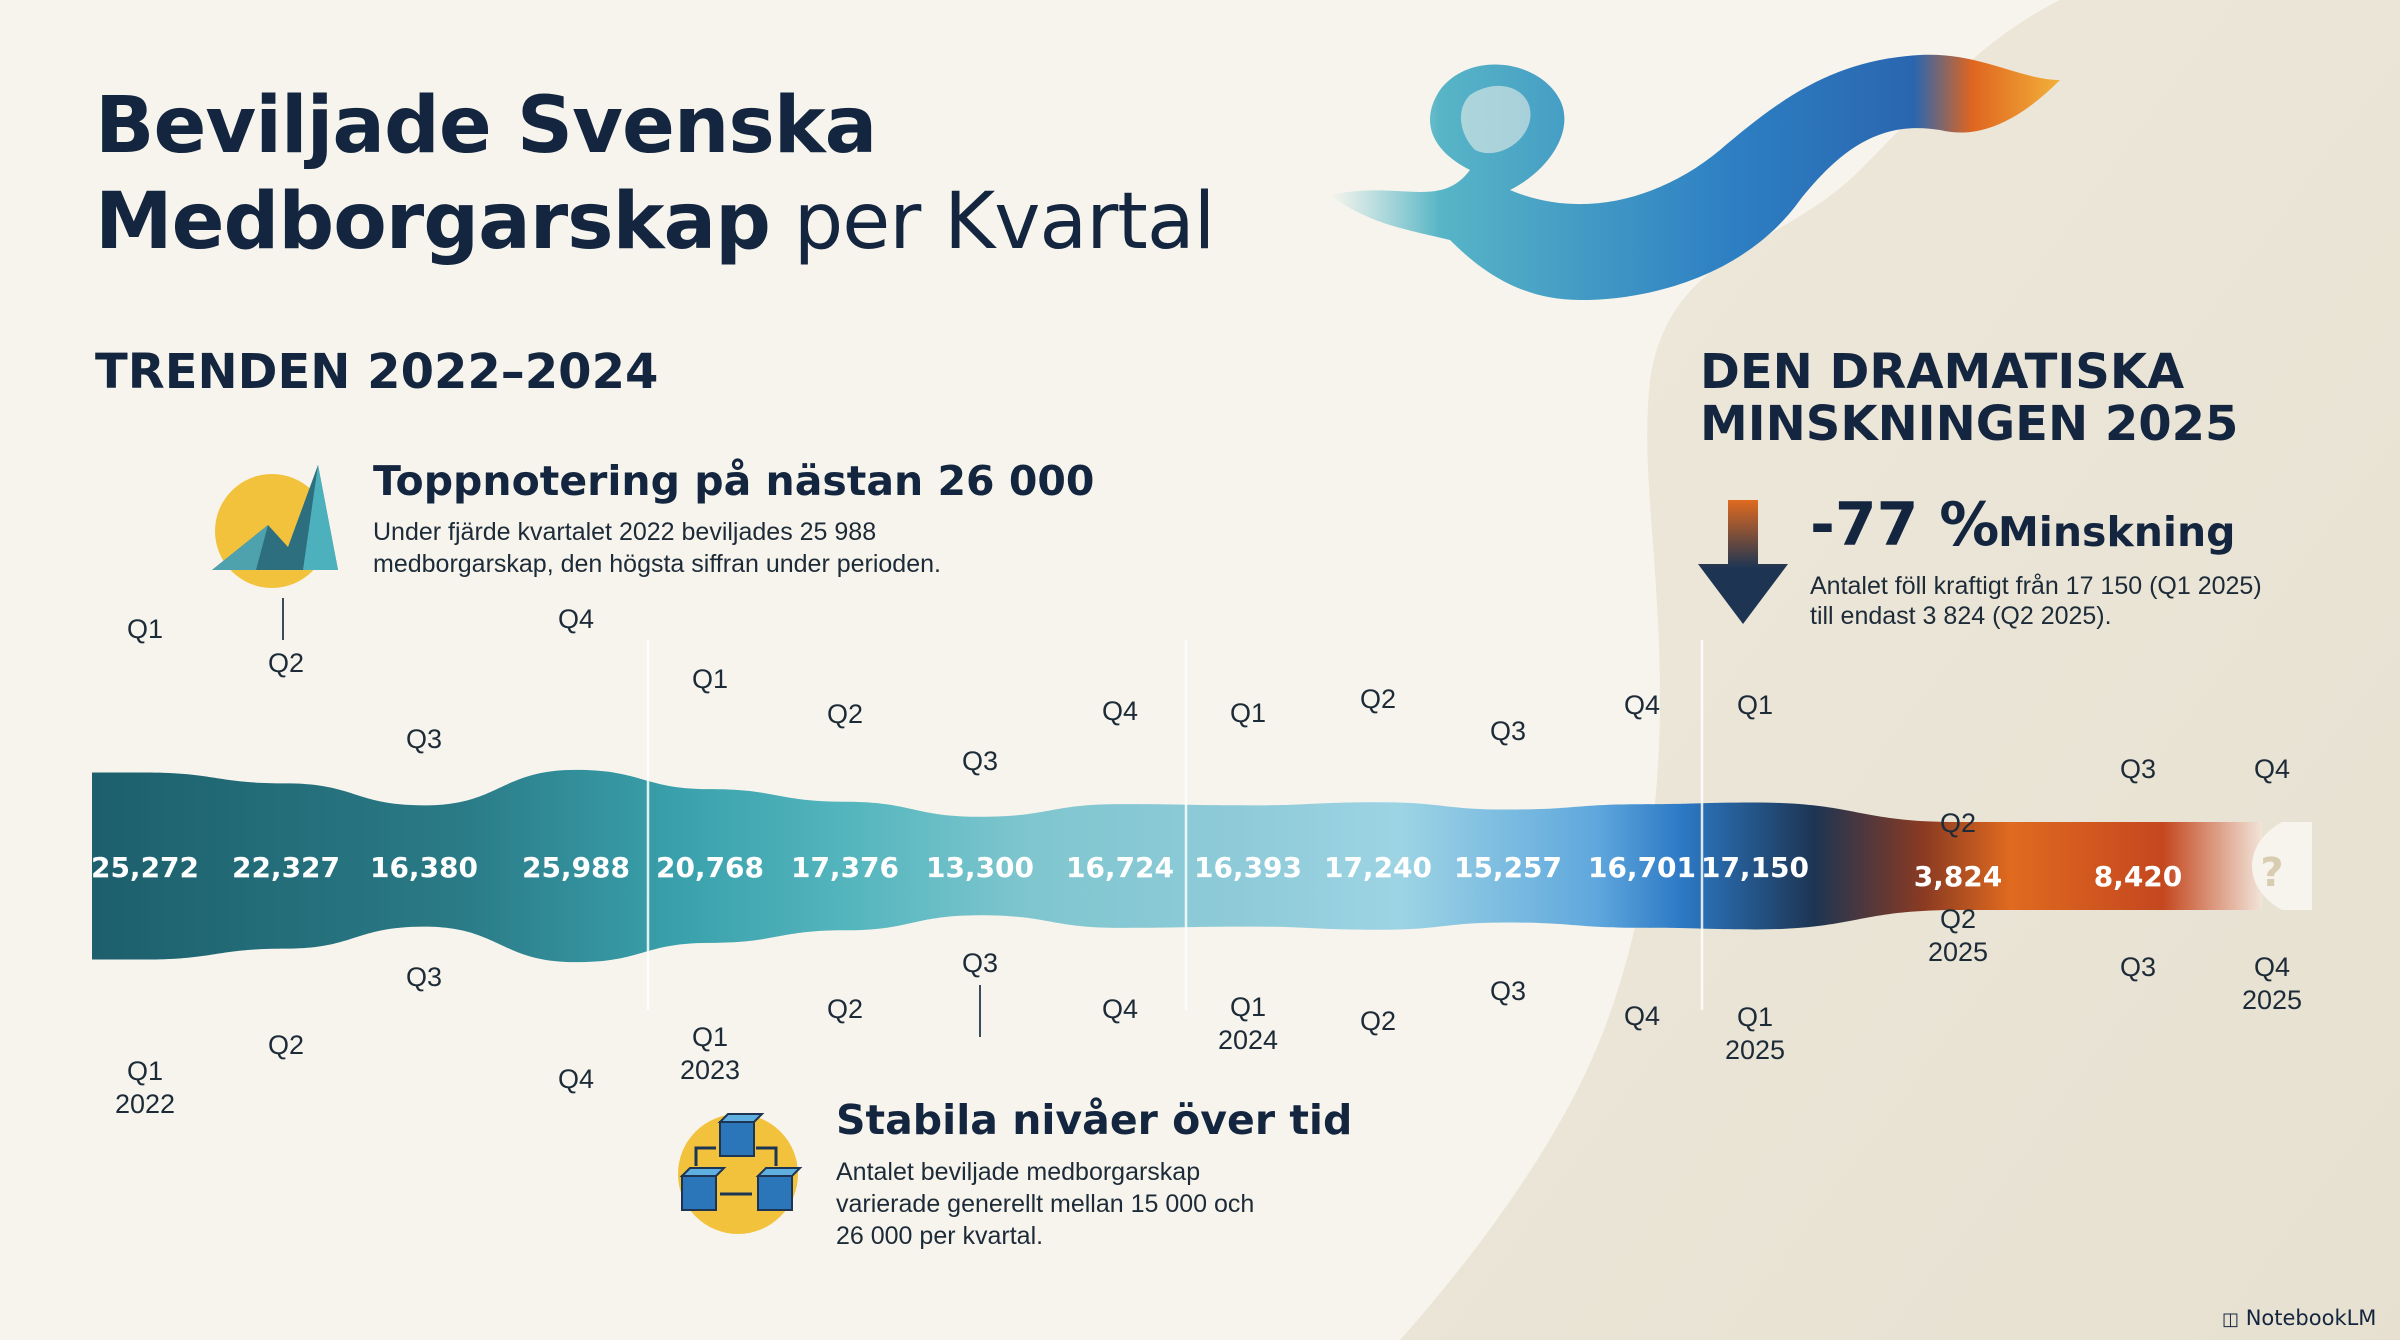  What do you see at coordinates (1177, 866) in the screenshot?
I see `stream-area` at bounding box center [1177, 866].